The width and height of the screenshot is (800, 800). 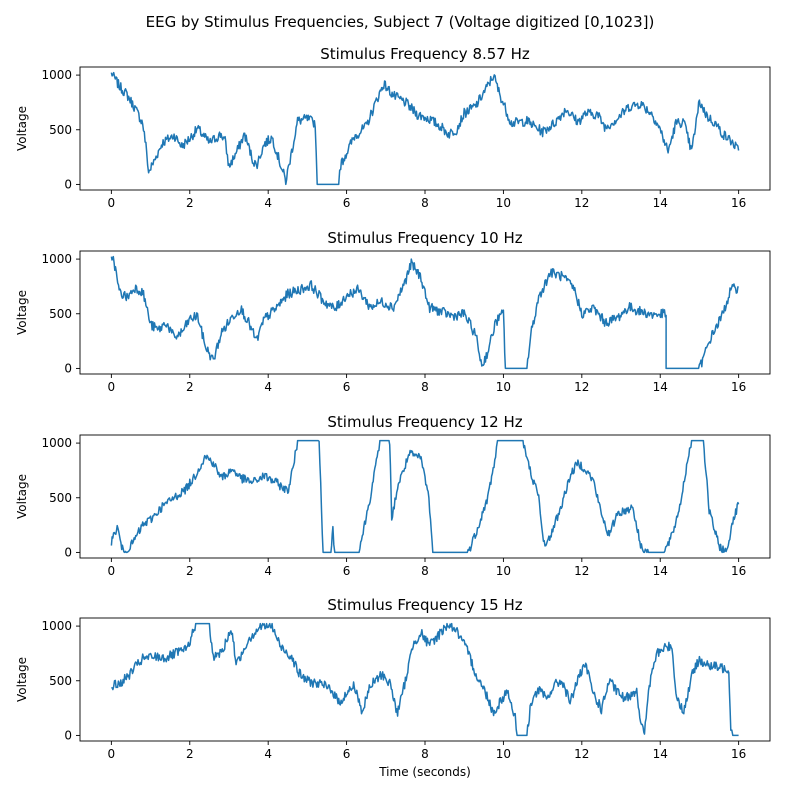 I want to click on panel-title: Stimulus Frequency 15 Hz, so click(x=424, y=605).